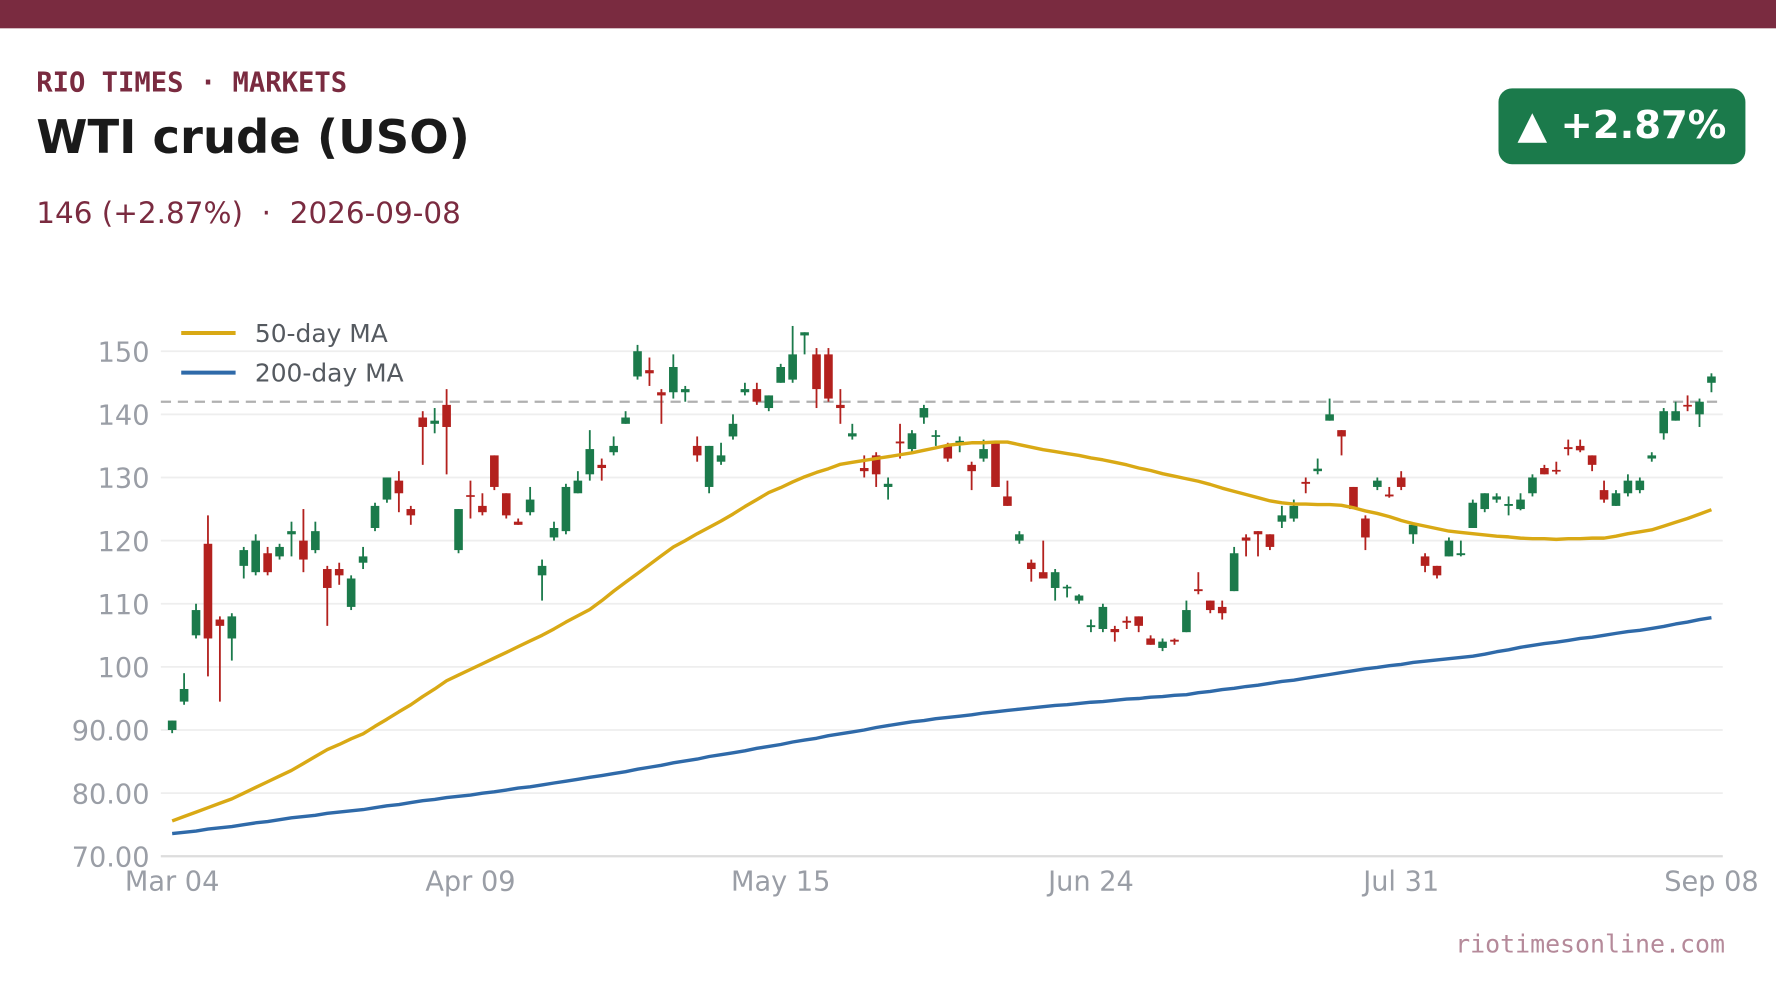  Describe the element at coordinates (1400, 881) in the screenshot. I see `x-tick-label: Jul 31` at that location.